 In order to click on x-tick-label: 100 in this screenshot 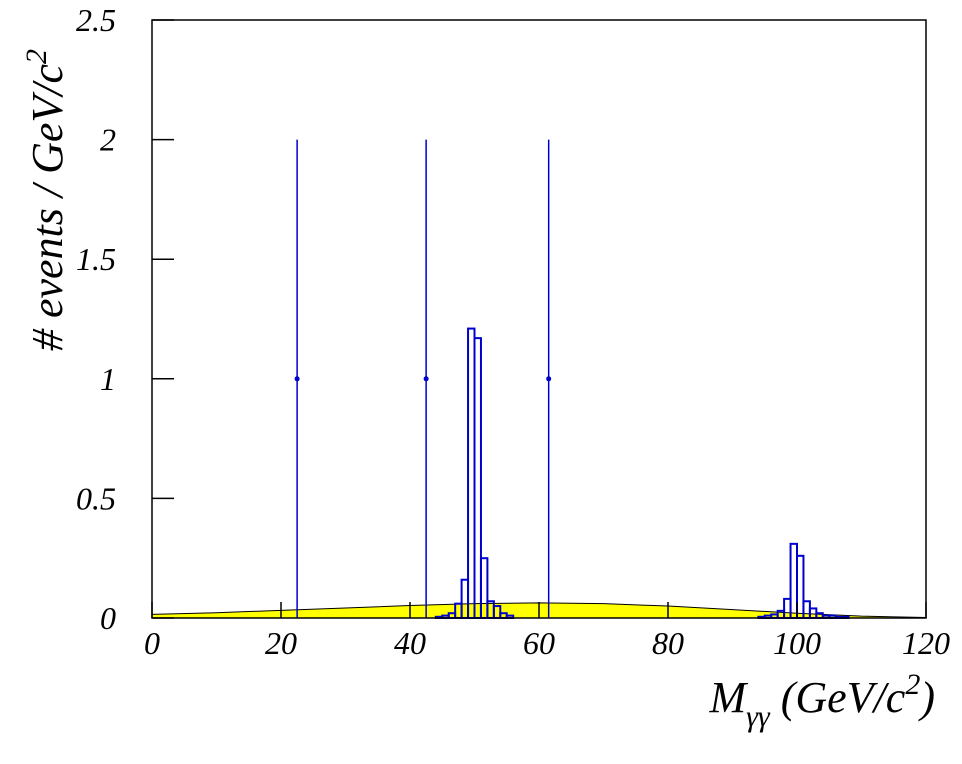, I will do `click(797, 643)`.